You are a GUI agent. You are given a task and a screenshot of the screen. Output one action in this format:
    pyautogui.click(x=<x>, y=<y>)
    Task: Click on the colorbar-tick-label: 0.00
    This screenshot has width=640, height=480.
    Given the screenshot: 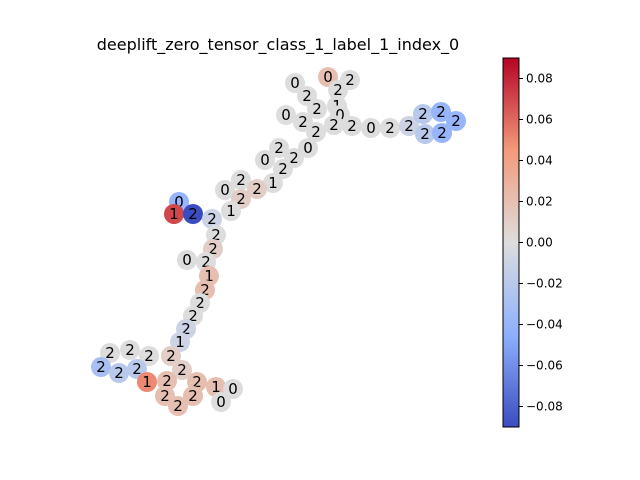 What is the action you would take?
    pyautogui.click(x=539, y=243)
    